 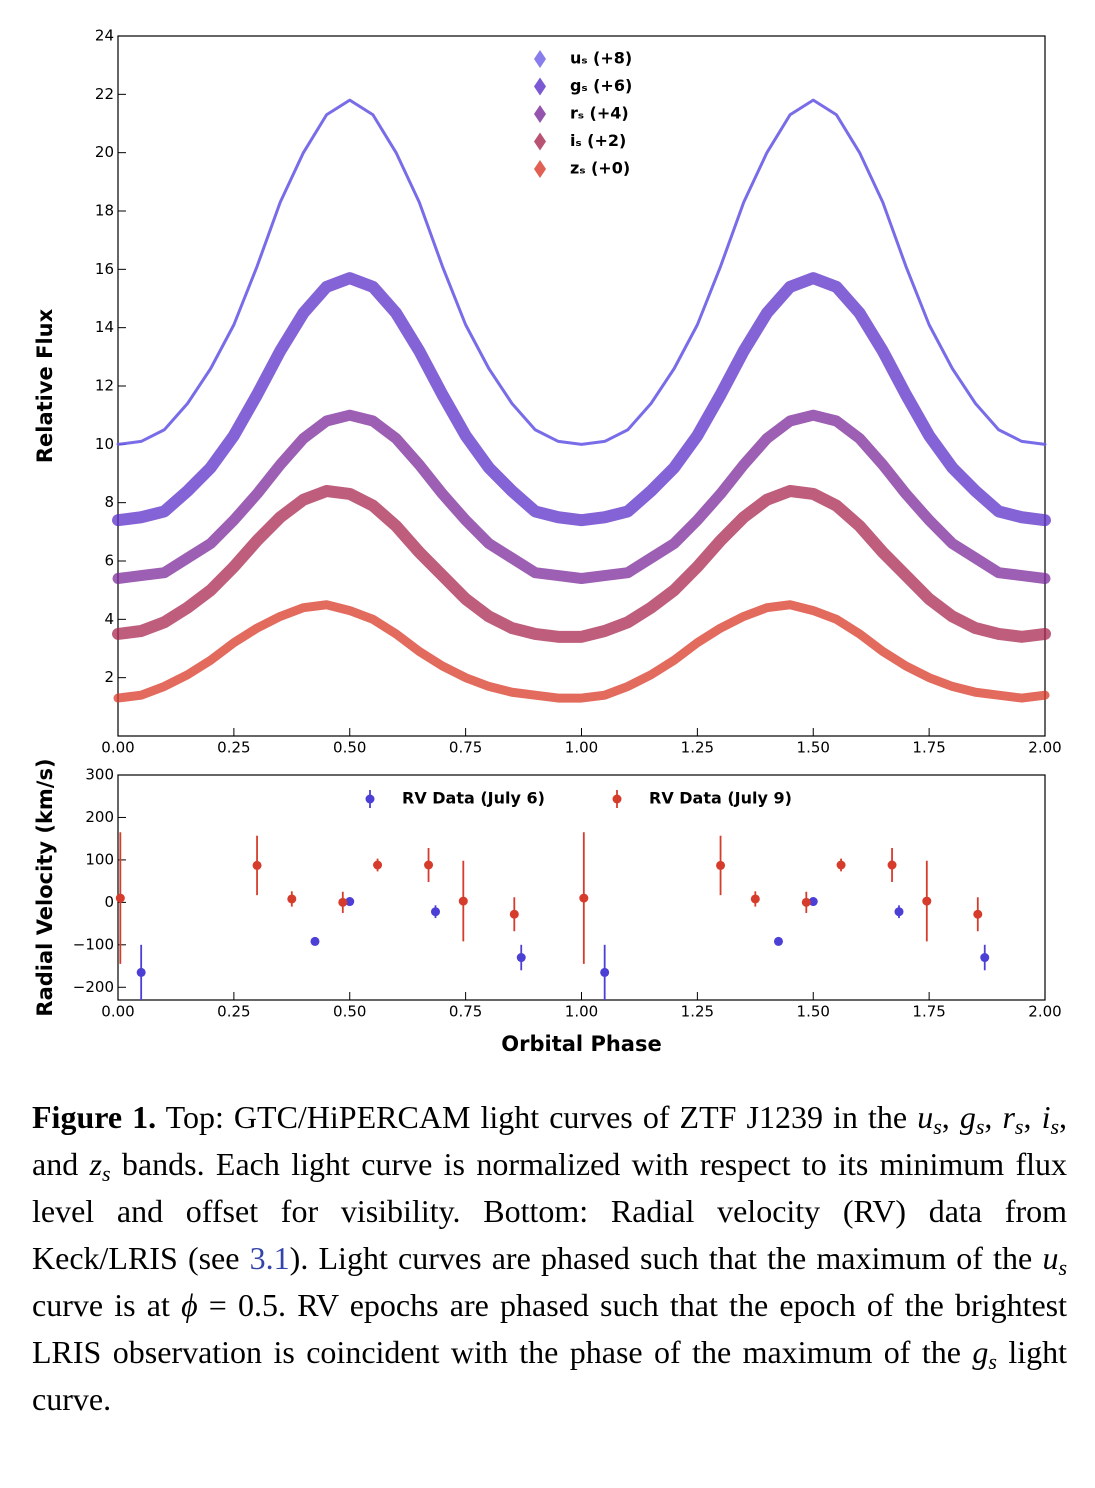 I want to click on y-tick-label: 4, so click(x=109, y=619).